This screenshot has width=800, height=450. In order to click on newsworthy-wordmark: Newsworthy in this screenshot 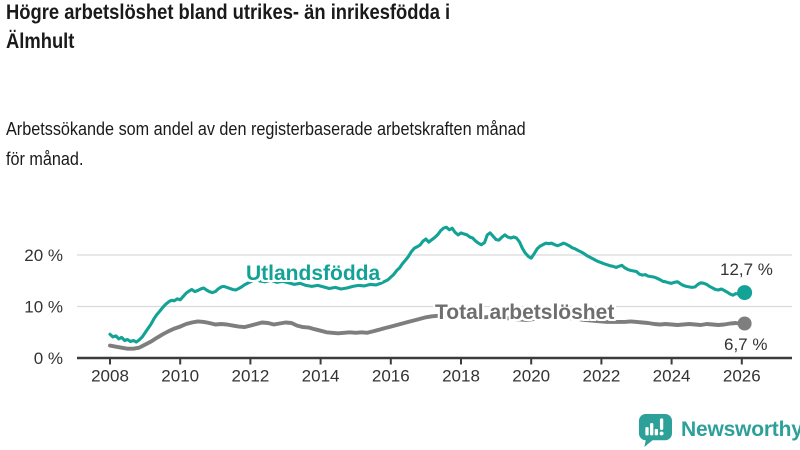, I will do `click(740, 429)`.